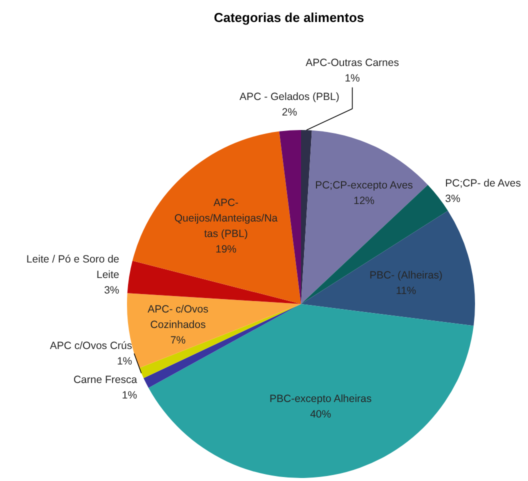 Image resolution: width=528 pixels, height=481 pixels. Describe the element at coordinates (406, 290) in the screenshot. I see `data-label: 11%` at that location.